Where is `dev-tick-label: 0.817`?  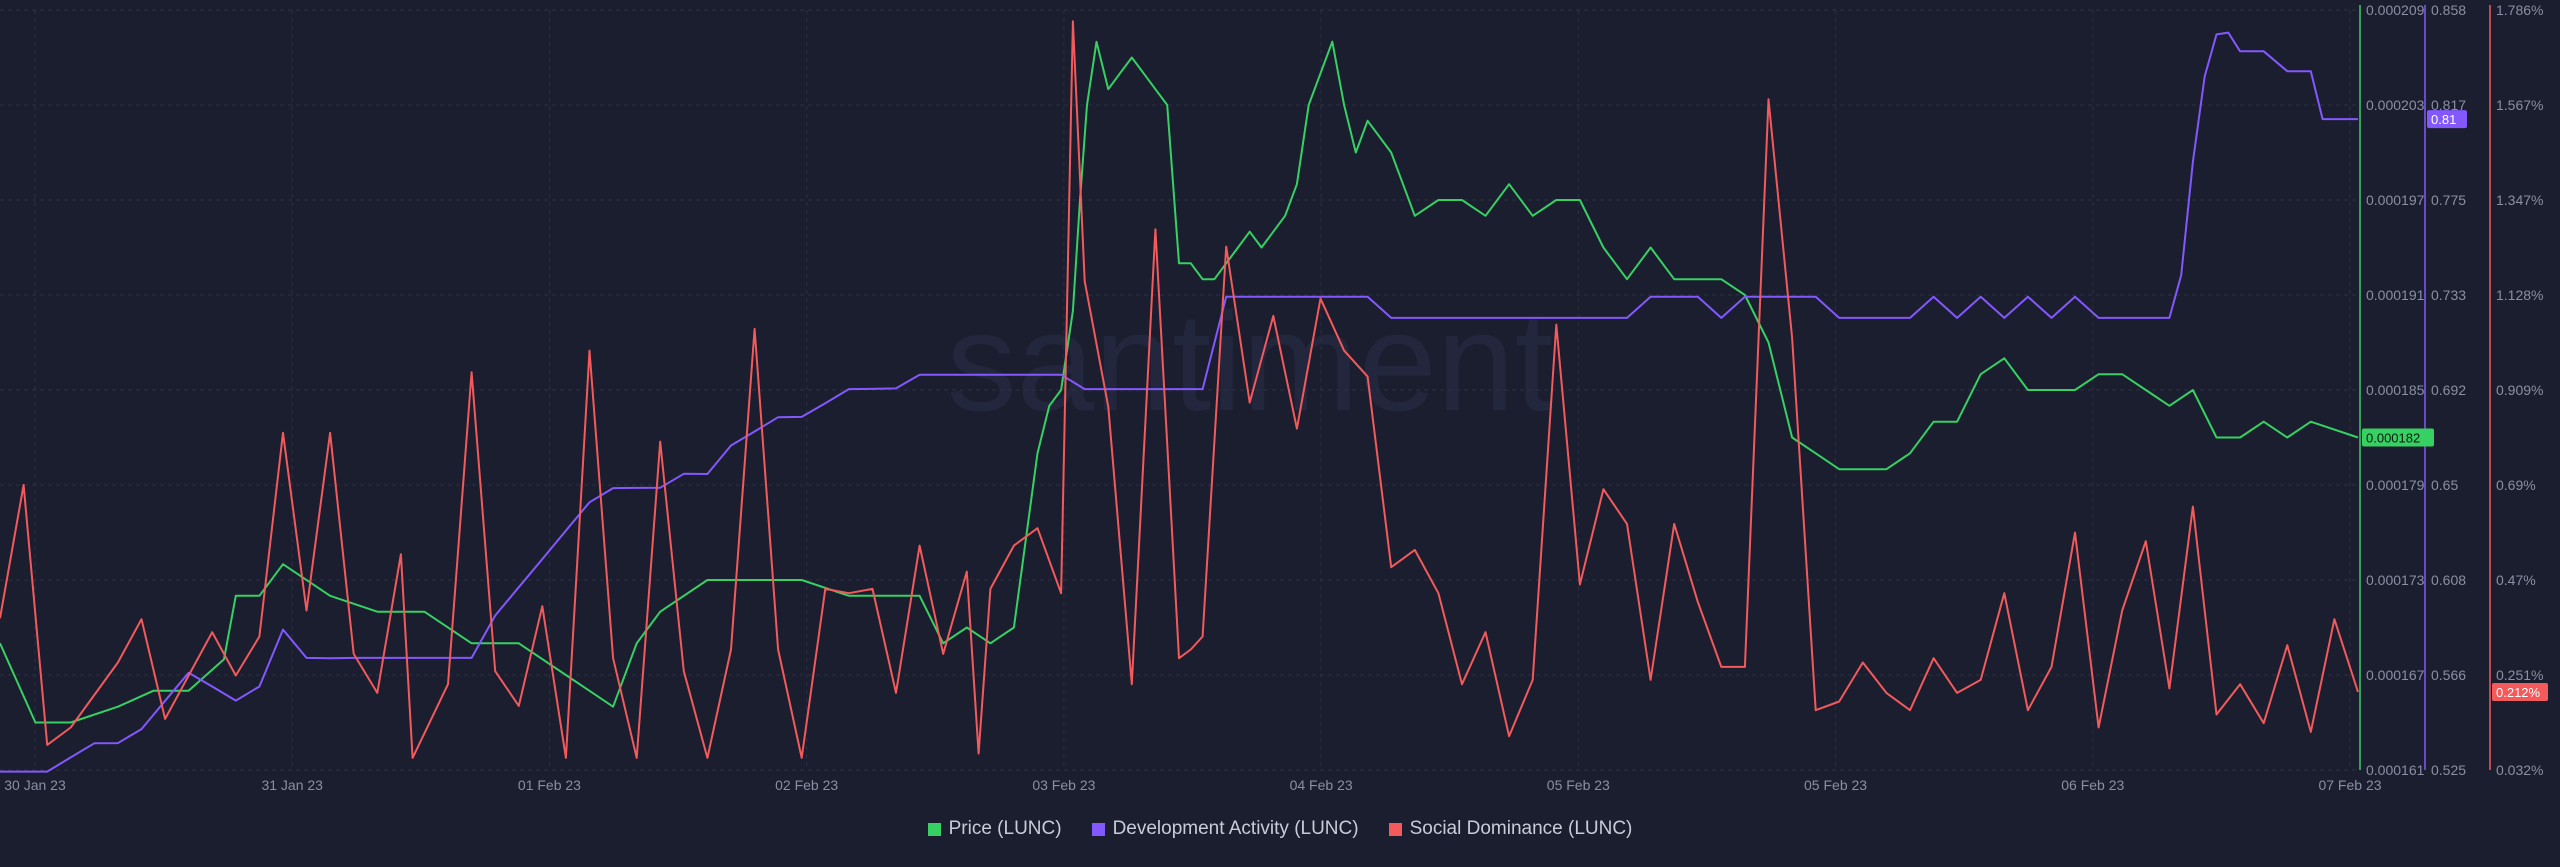 dev-tick-label: 0.817 is located at coordinates (2448, 105).